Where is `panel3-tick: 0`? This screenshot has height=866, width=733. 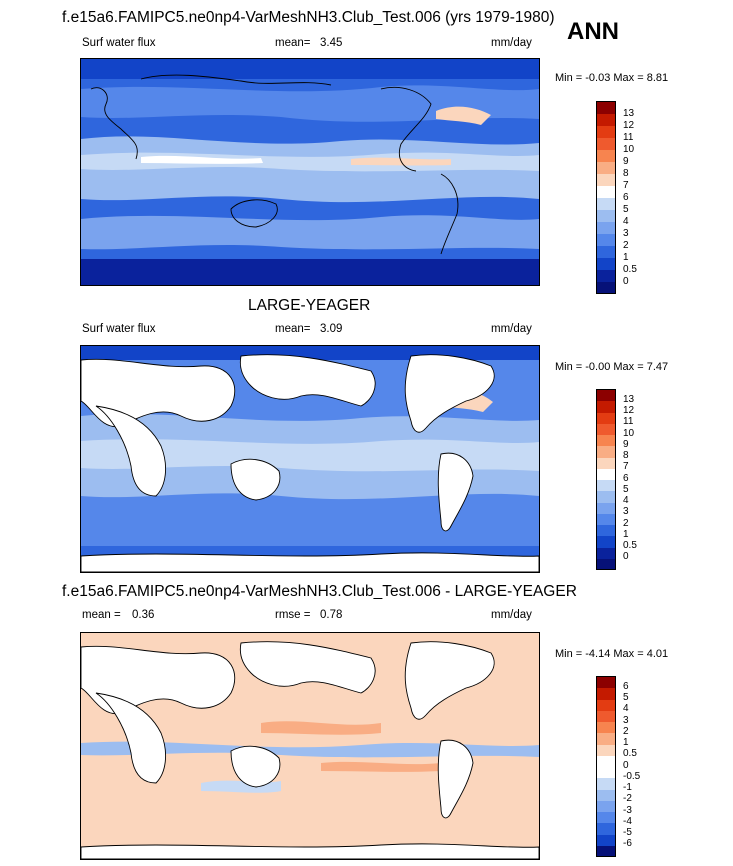 panel3-tick: 0 is located at coordinates (626, 765).